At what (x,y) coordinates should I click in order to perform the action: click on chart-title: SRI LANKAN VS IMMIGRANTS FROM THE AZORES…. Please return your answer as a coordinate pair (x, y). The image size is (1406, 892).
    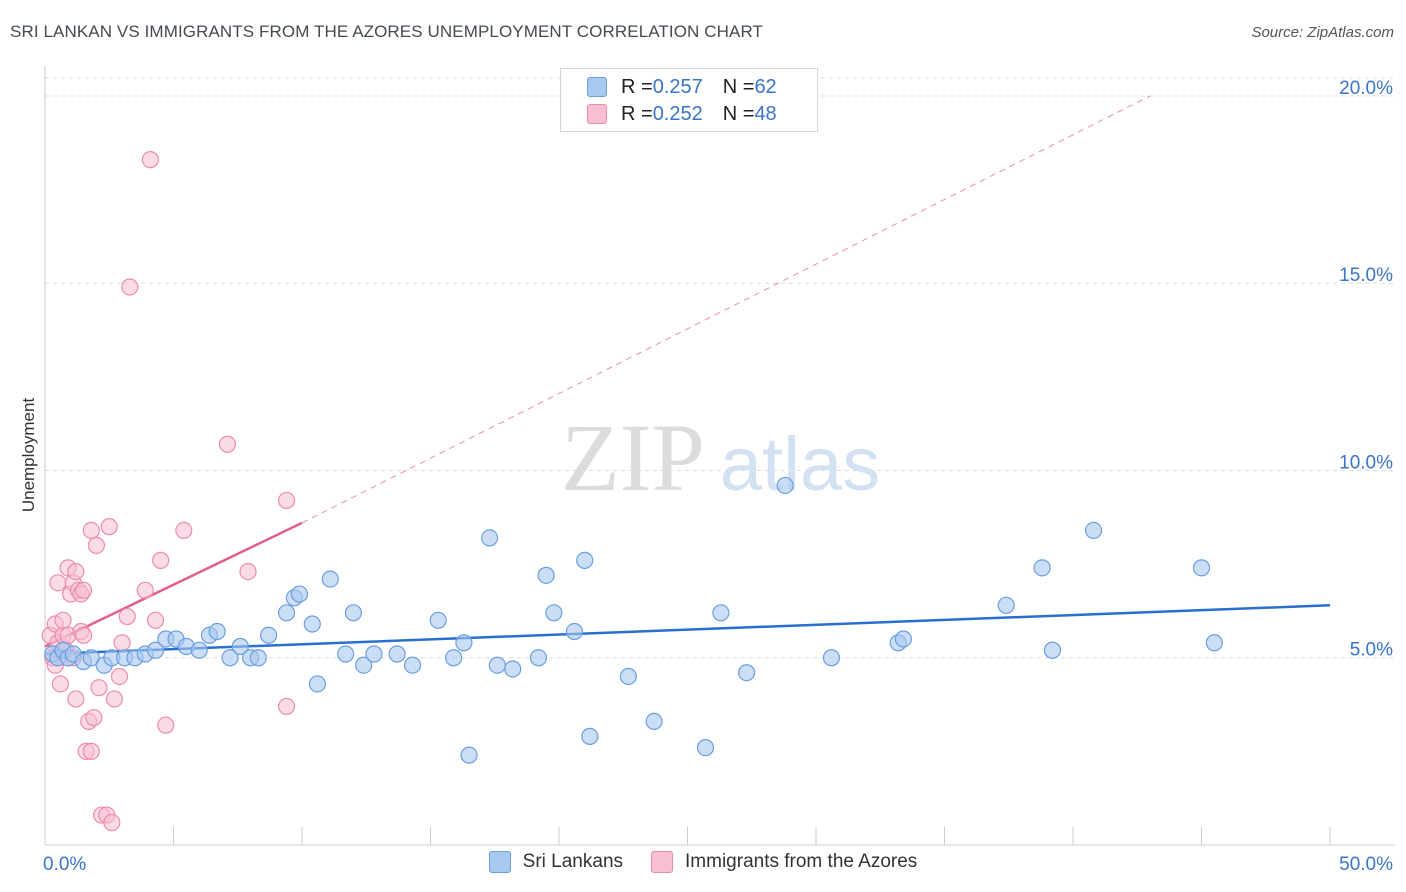
    Looking at the image, I should click on (386, 31).